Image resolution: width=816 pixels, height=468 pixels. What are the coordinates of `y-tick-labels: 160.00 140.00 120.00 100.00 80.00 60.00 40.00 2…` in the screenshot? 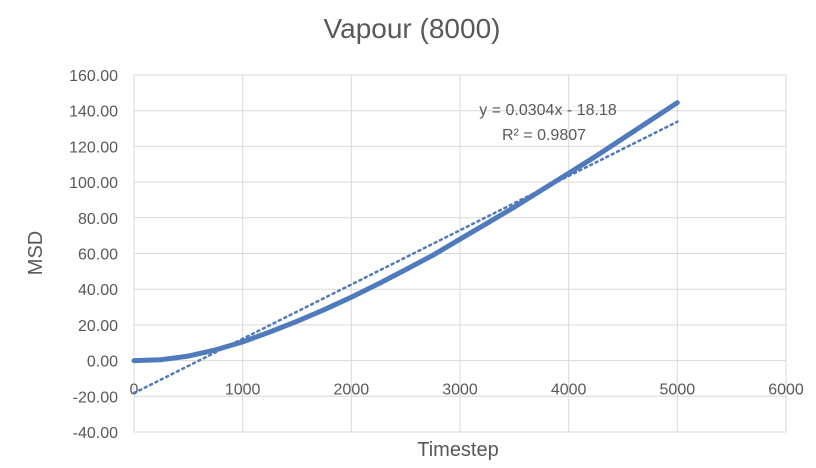 It's located at (93, 255).